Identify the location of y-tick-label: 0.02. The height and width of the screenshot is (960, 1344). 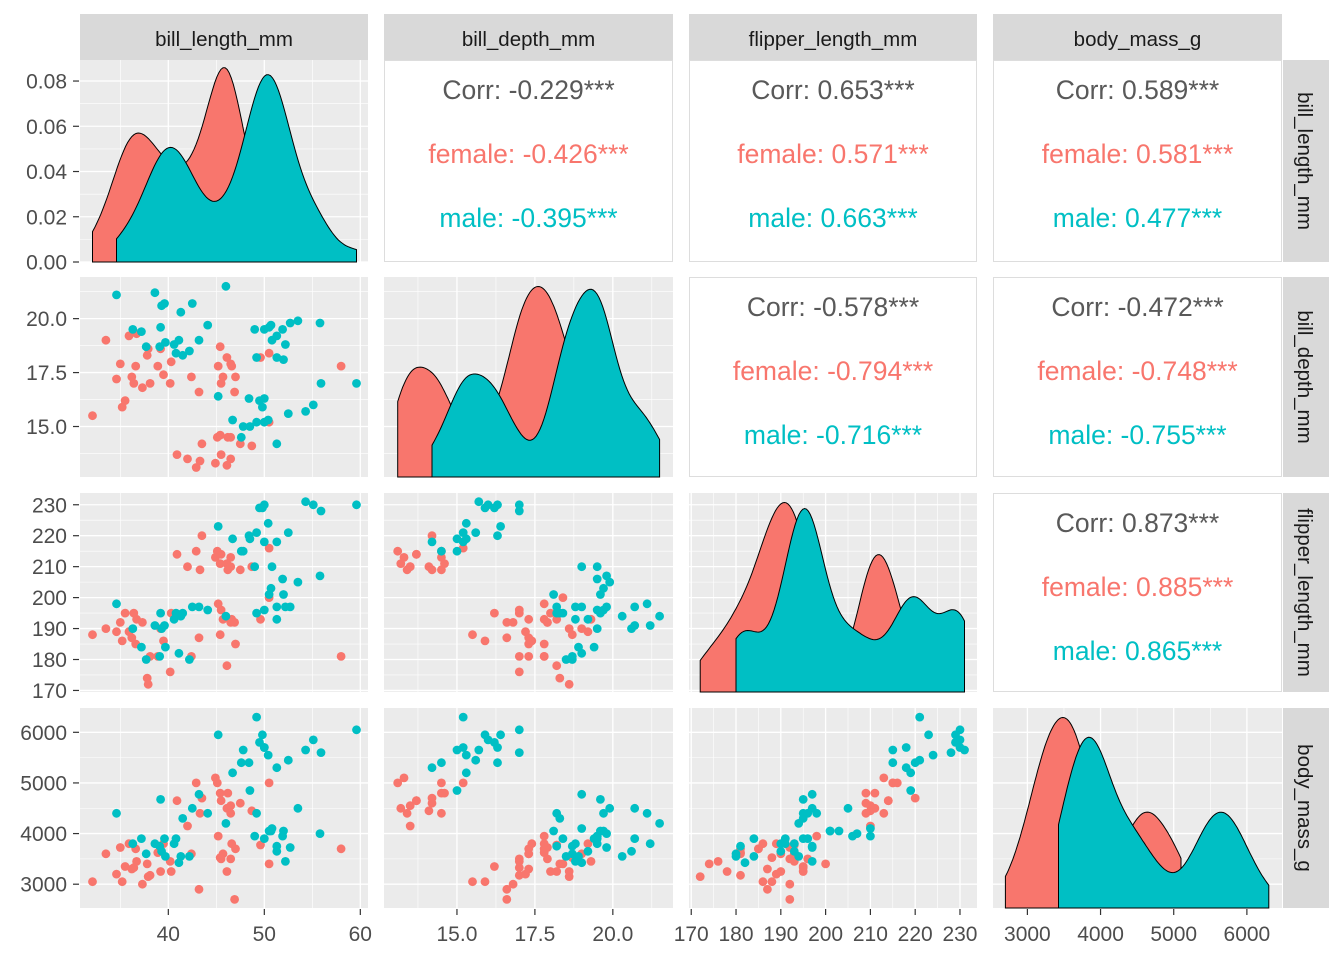
(46, 217).